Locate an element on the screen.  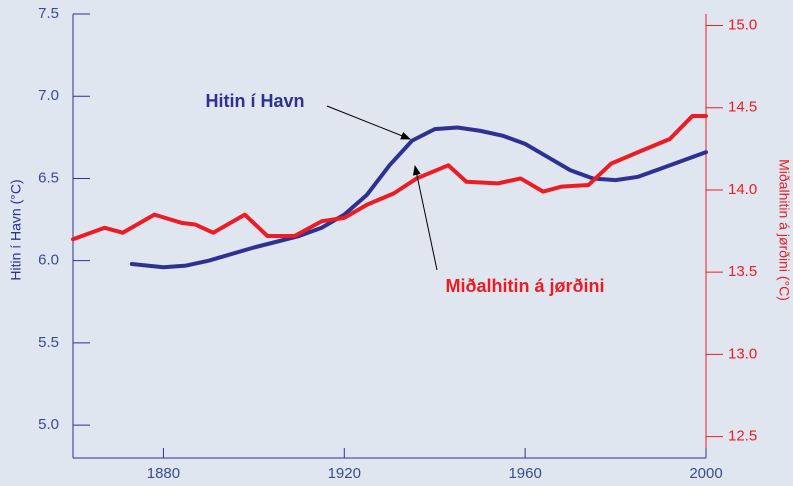
y2-tick-label: 15.0 is located at coordinates (742, 24).